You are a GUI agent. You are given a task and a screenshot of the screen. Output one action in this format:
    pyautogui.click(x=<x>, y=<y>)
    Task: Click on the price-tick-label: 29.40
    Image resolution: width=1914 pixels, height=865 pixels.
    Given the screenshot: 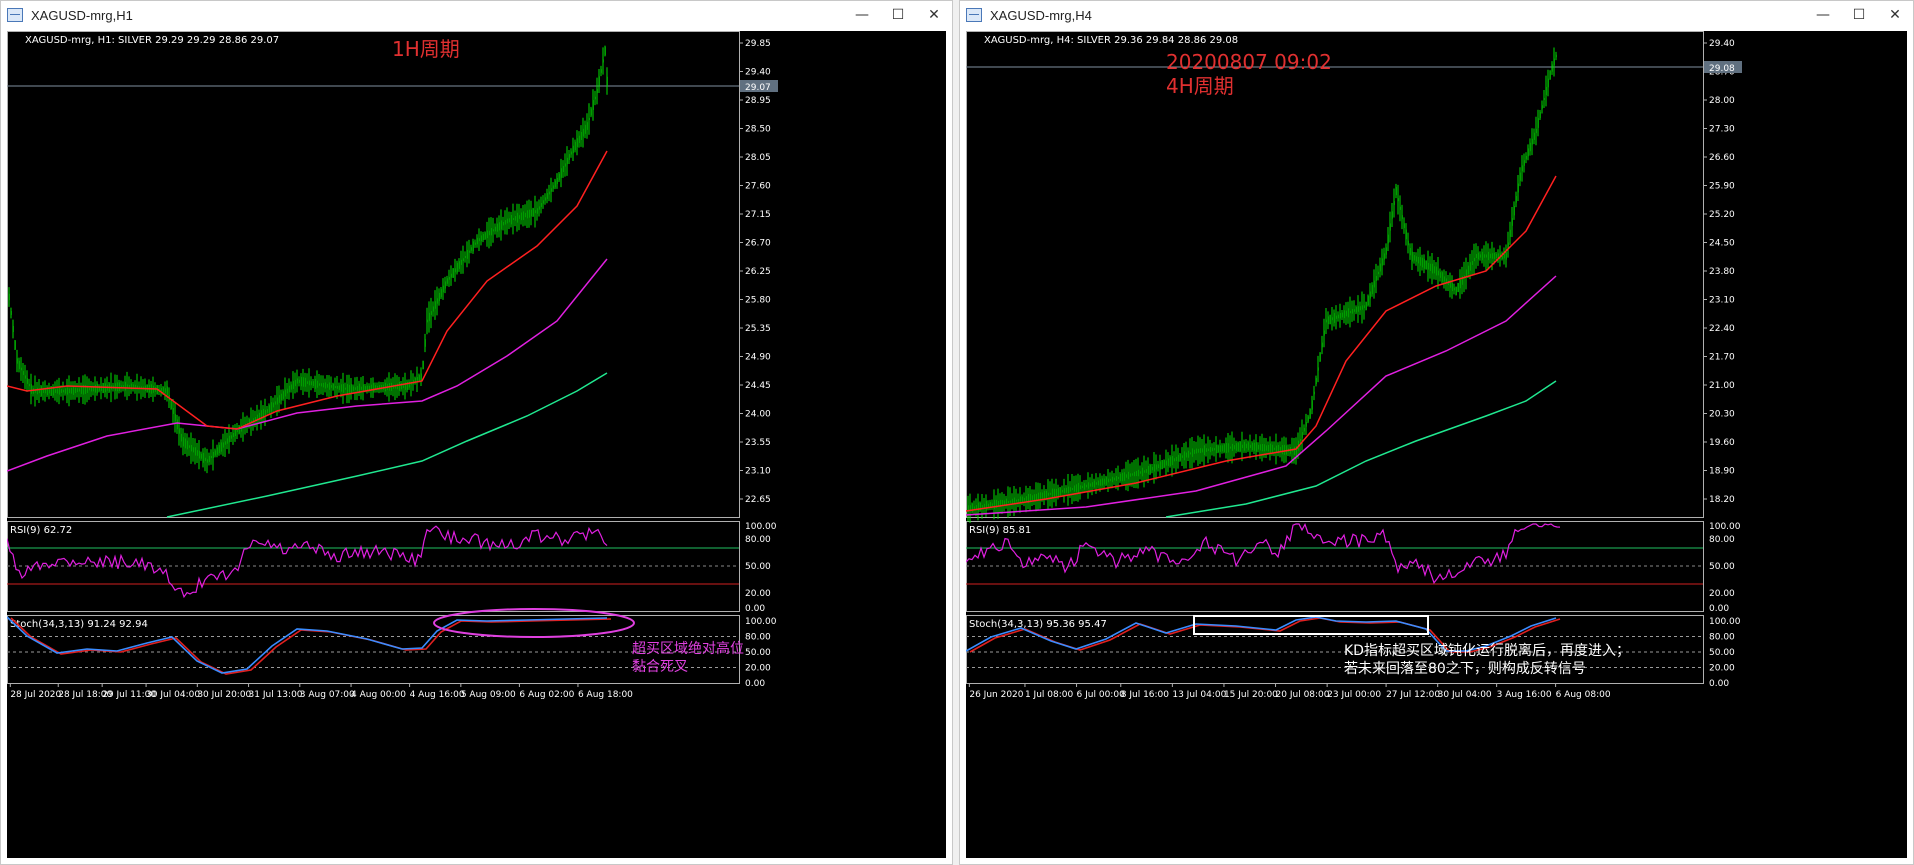 What is the action you would take?
    pyautogui.click(x=758, y=73)
    